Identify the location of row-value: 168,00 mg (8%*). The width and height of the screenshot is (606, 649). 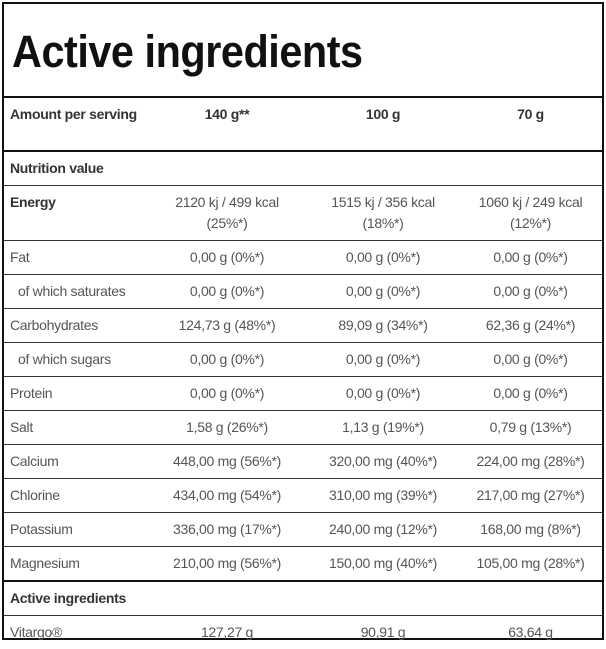
(530, 530).